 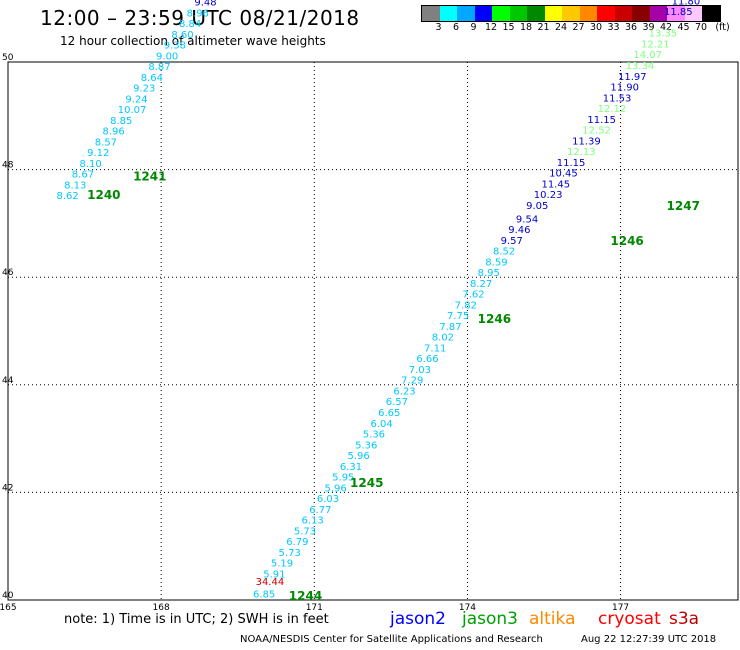 What do you see at coordinates (629, 619) in the screenshot?
I see `satellite-name-cryosat: cryosat` at bounding box center [629, 619].